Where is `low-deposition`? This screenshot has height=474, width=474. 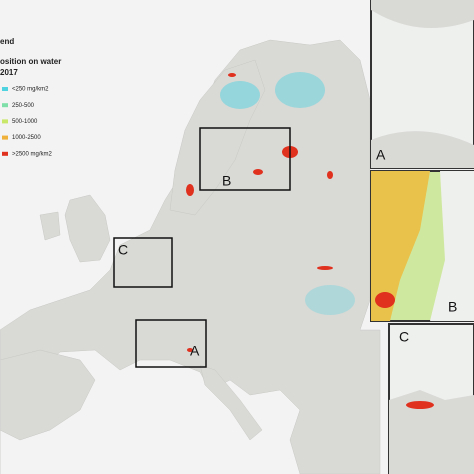
low-deposition is located at coordinates (287, 193).